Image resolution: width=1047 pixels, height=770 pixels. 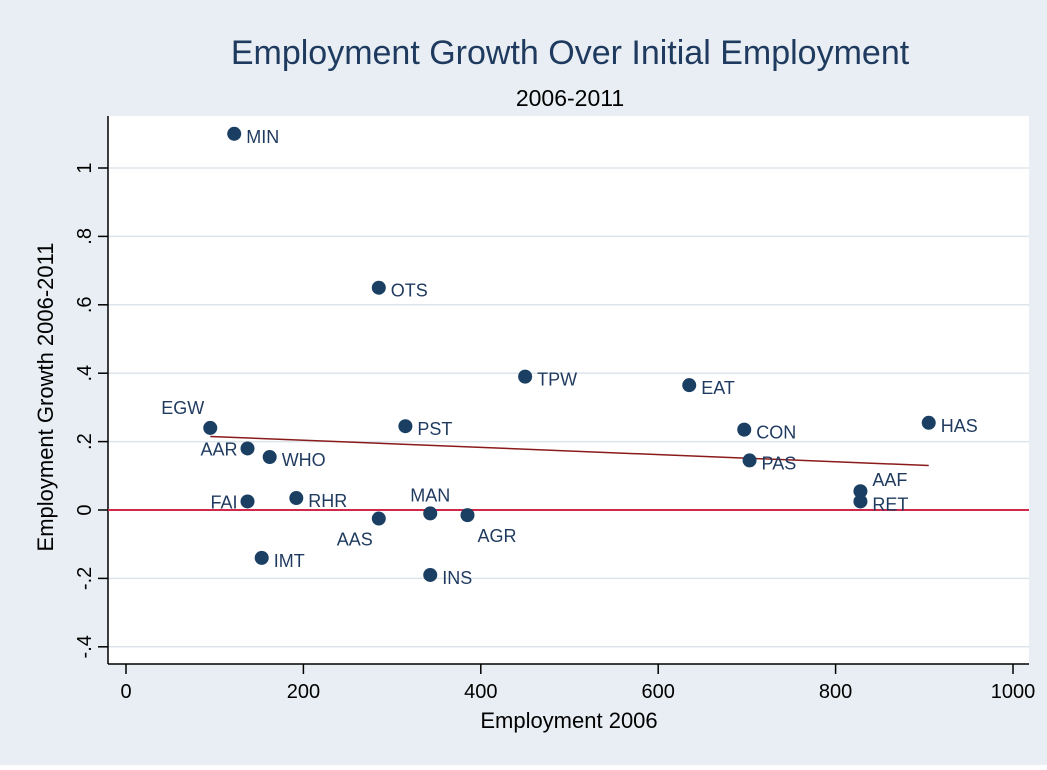 I want to click on data-point-man, so click(x=430, y=513).